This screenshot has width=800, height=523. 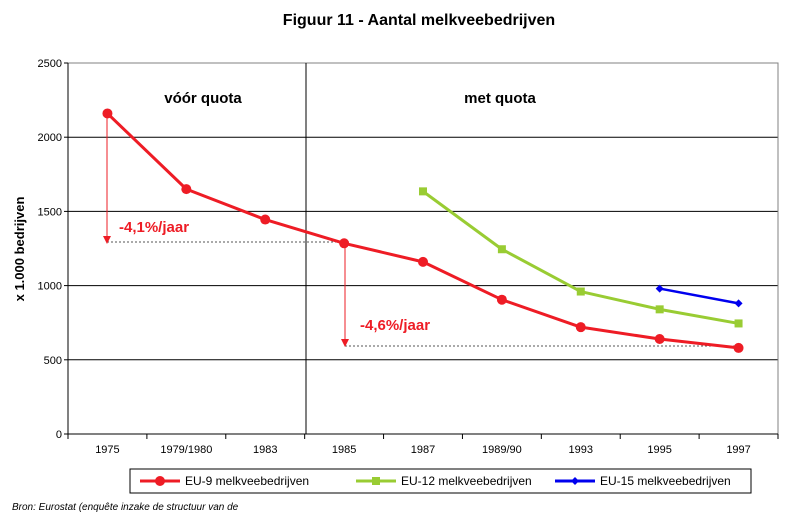 I want to click on annotation-rate-1: -4,1%/jaar, so click(x=154, y=227).